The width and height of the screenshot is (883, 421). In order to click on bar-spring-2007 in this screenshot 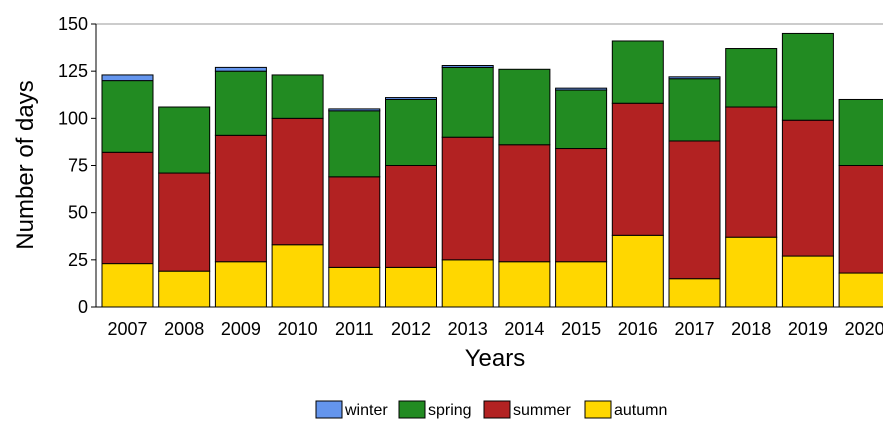, I will do `click(127, 116)`.